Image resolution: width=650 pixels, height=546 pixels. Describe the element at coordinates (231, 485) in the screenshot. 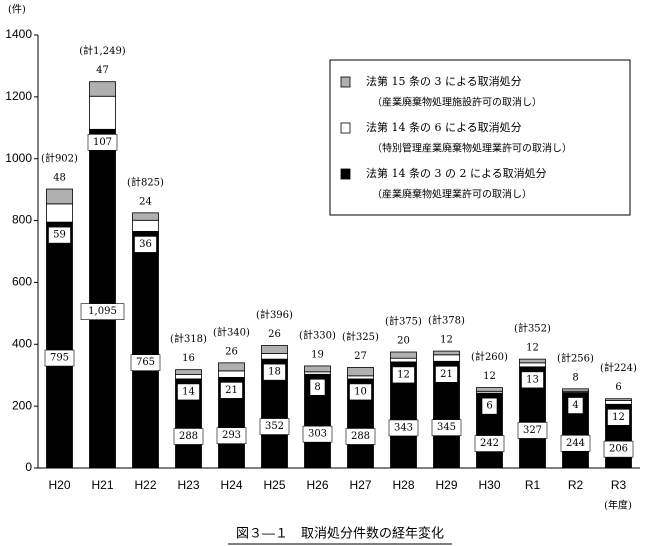

I see `x-tick-label: H24` at that location.